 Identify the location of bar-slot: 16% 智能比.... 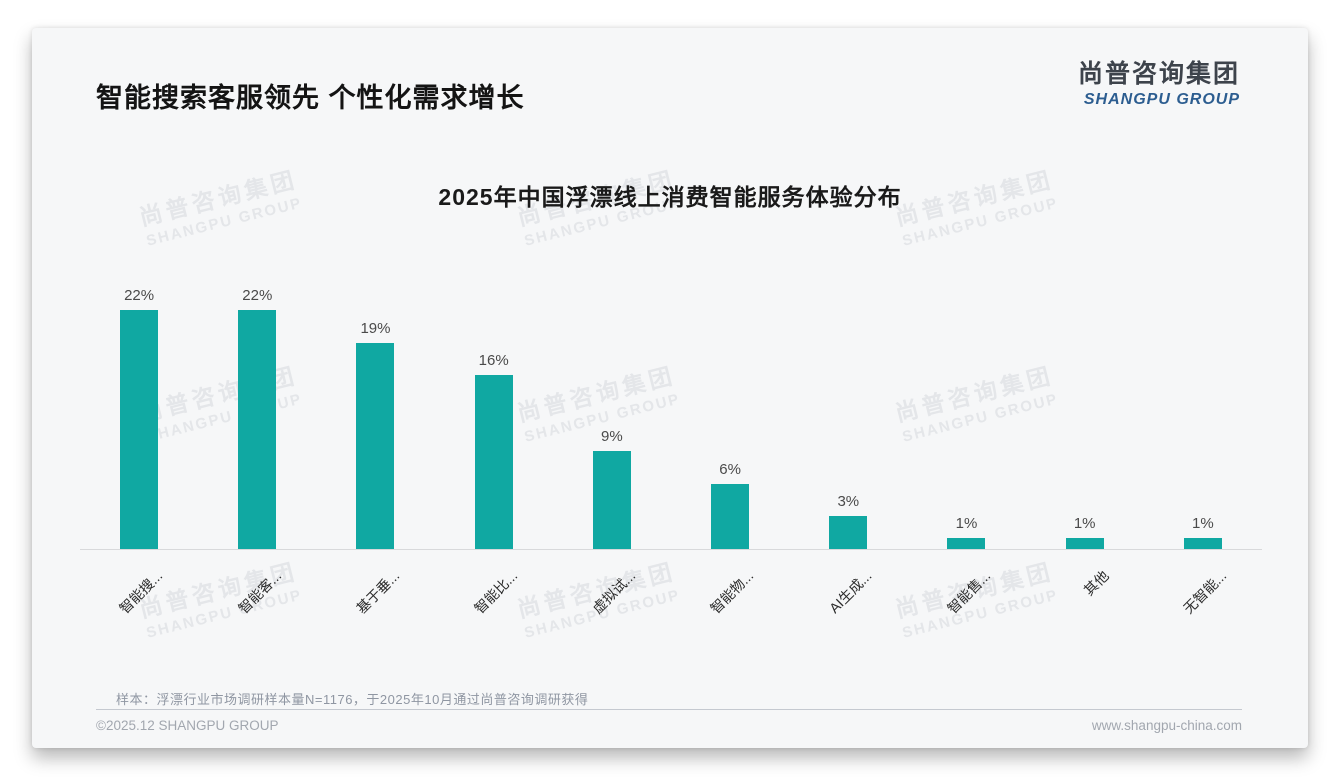
(494, 438).